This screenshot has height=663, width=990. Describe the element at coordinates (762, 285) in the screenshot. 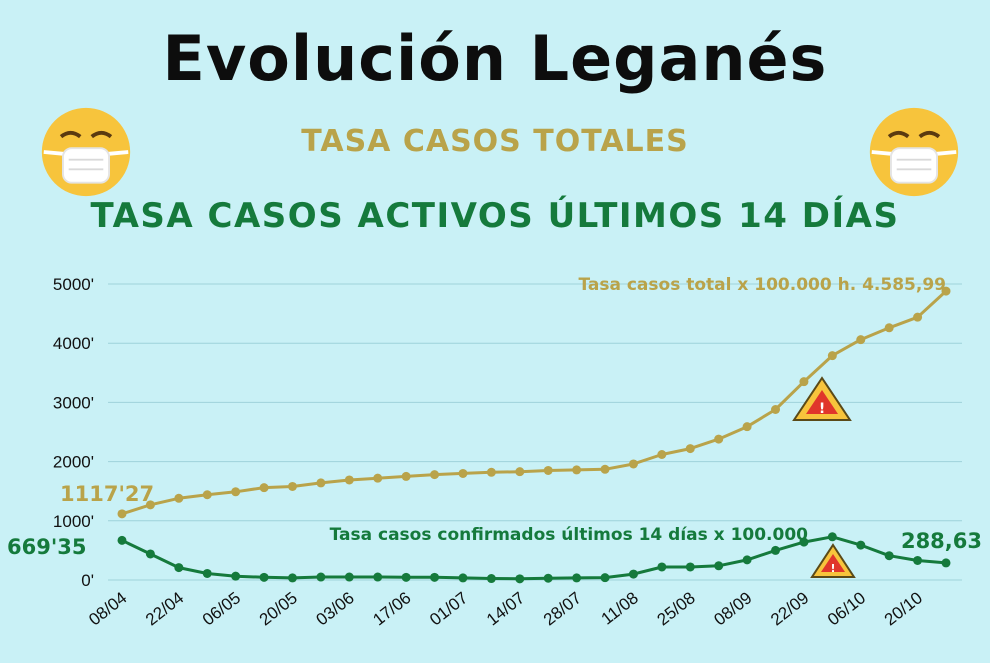

I see `total-series-annotation: Tasa casos total x 100.000 h. 4.585,99` at that location.